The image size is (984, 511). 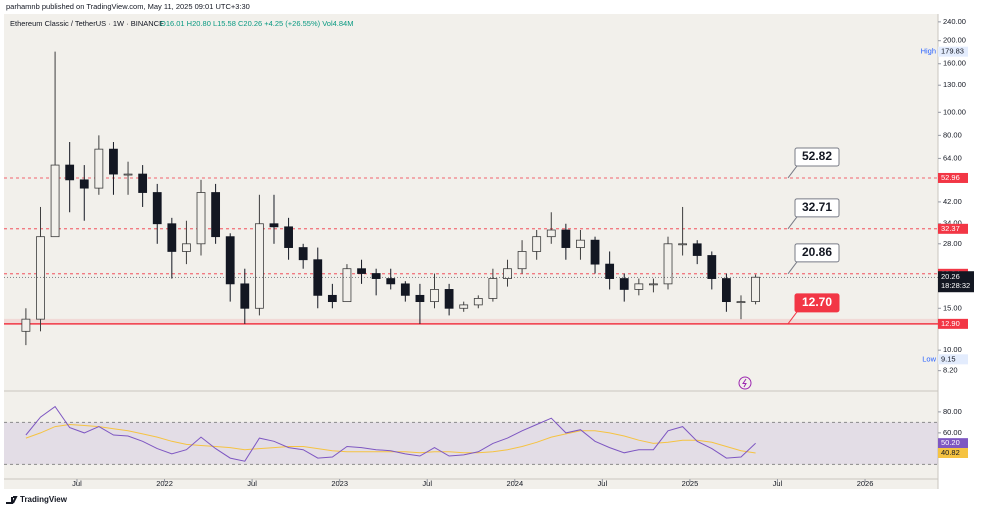 What do you see at coordinates (948, 358) in the screenshot?
I see `low-marker-value: 9.15` at bounding box center [948, 358].